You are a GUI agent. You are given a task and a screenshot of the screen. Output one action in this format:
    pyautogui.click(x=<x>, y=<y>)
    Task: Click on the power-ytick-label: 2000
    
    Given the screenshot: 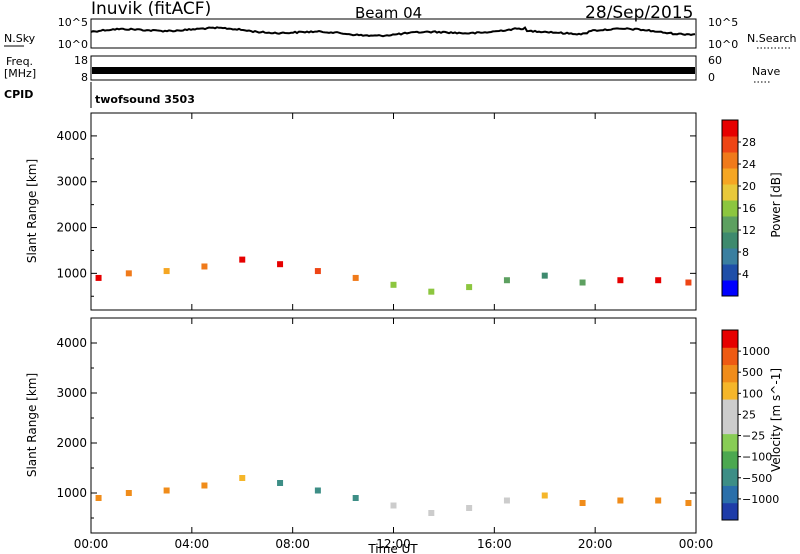 What is the action you would take?
    pyautogui.click(x=71, y=228)
    